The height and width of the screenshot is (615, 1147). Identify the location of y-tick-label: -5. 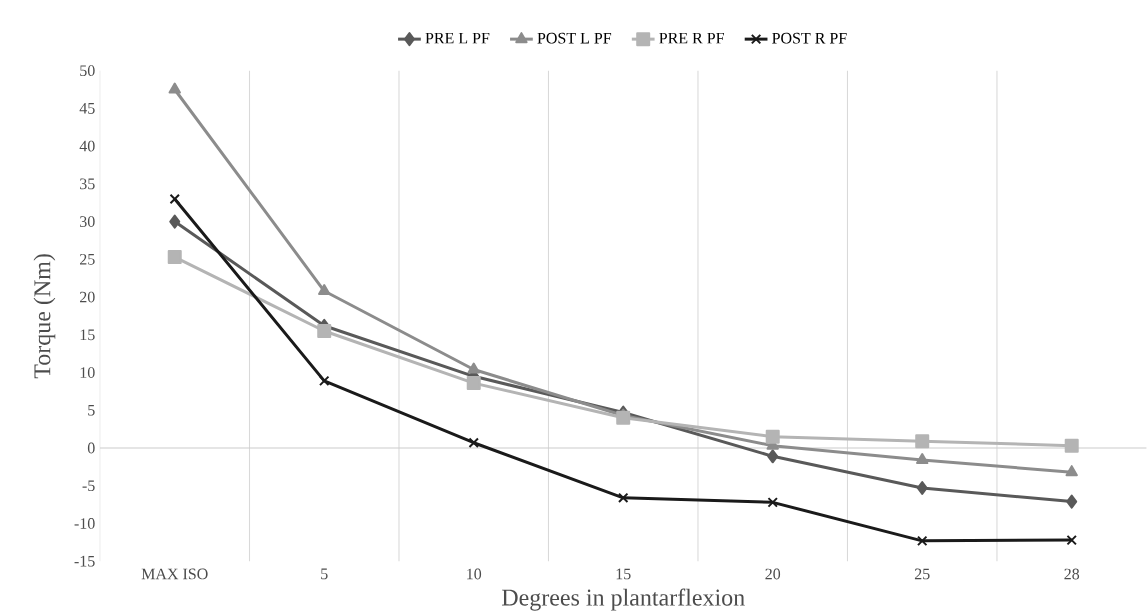
(88, 486).